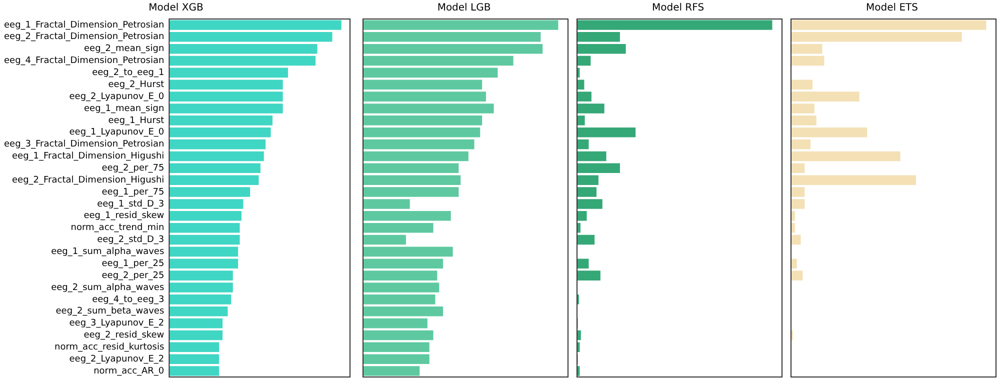 Image resolution: width=1000 pixels, height=385 pixels. Describe the element at coordinates (136, 121) in the screenshot. I see `y-tick-label: eeg_1_Hurst` at that location.